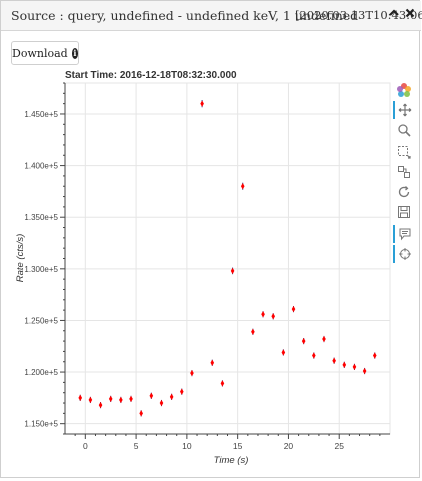 This screenshot has height=481, width=422. I want to click on download-button-label: Download, so click(40, 53).